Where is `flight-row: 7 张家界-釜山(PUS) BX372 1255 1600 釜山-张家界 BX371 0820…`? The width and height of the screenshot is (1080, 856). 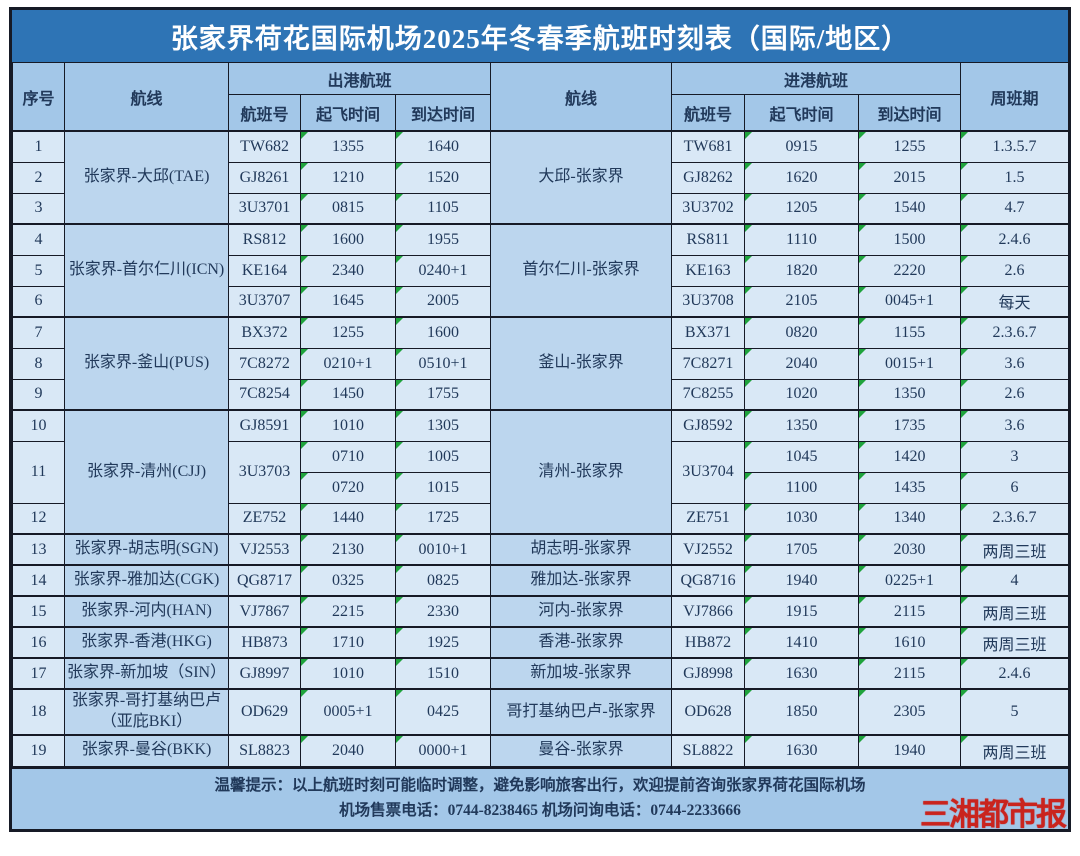
flight-row: 7 张家界-釜山(PUS) BX372 1255 1600 釜山-张家界 BX371 0820… is located at coordinates (541, 363).